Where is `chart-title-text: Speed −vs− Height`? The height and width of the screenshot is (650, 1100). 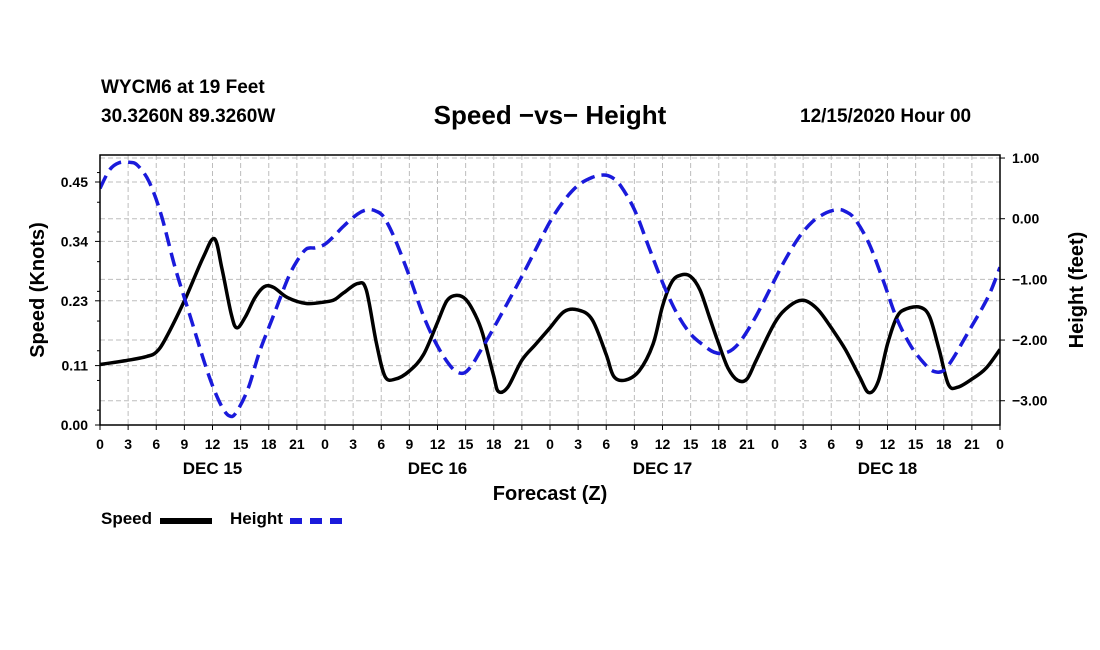 chart-title-text: Speed −vs− Height is located at coordinates (550, 115).